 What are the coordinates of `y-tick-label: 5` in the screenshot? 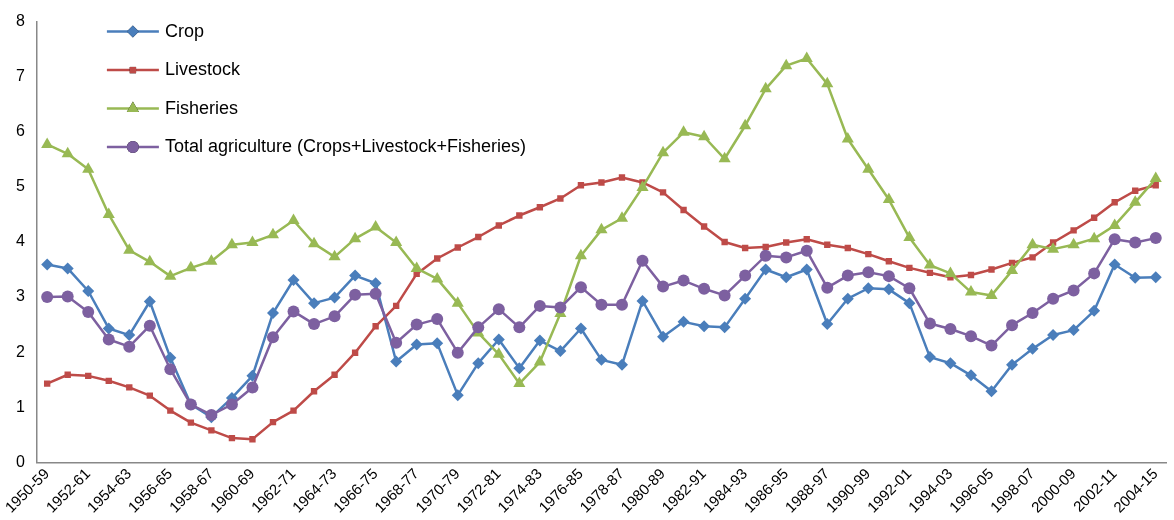 It's located at (20, 186).